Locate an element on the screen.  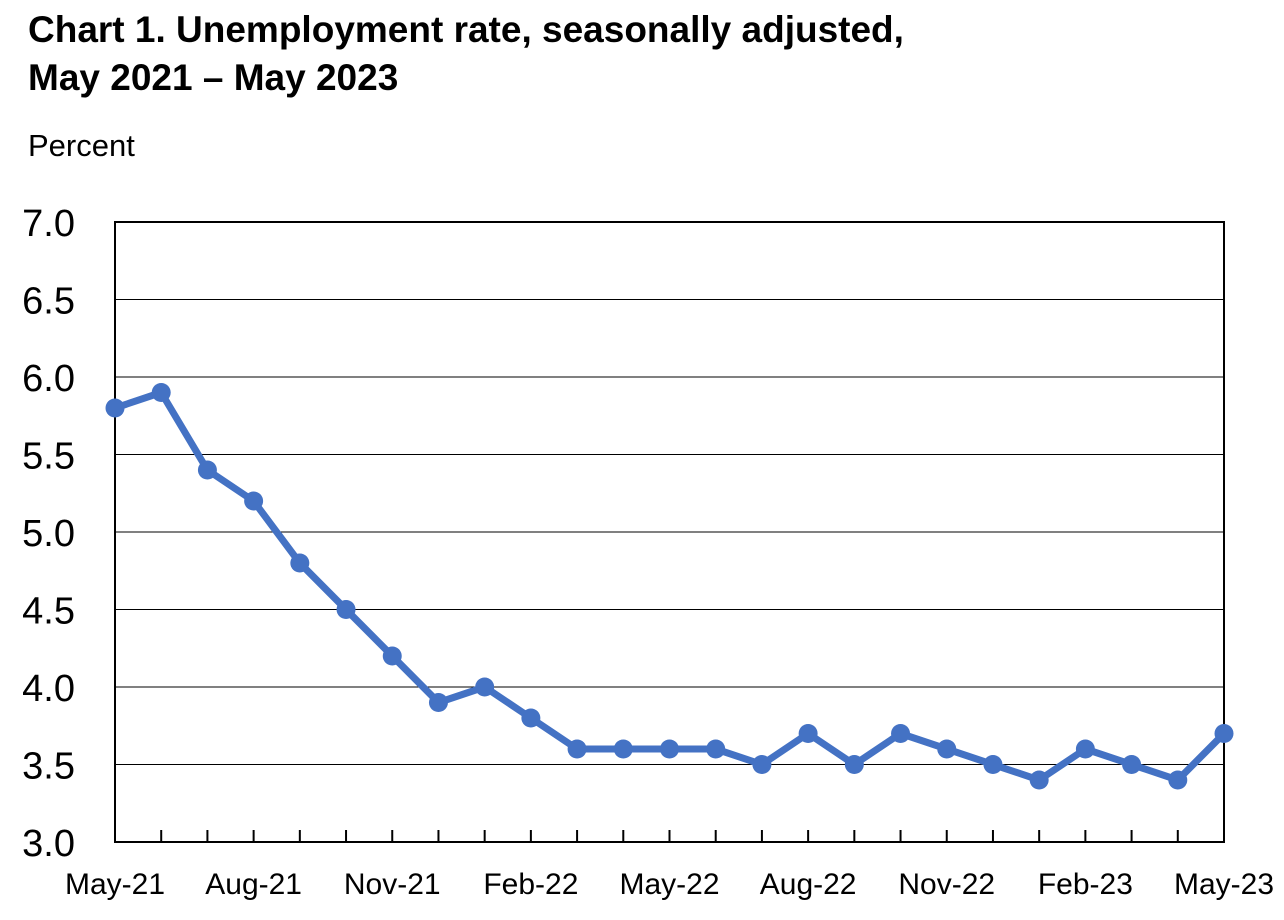
x-tick-label: Nov-21 is located at coordinates (392, 884).